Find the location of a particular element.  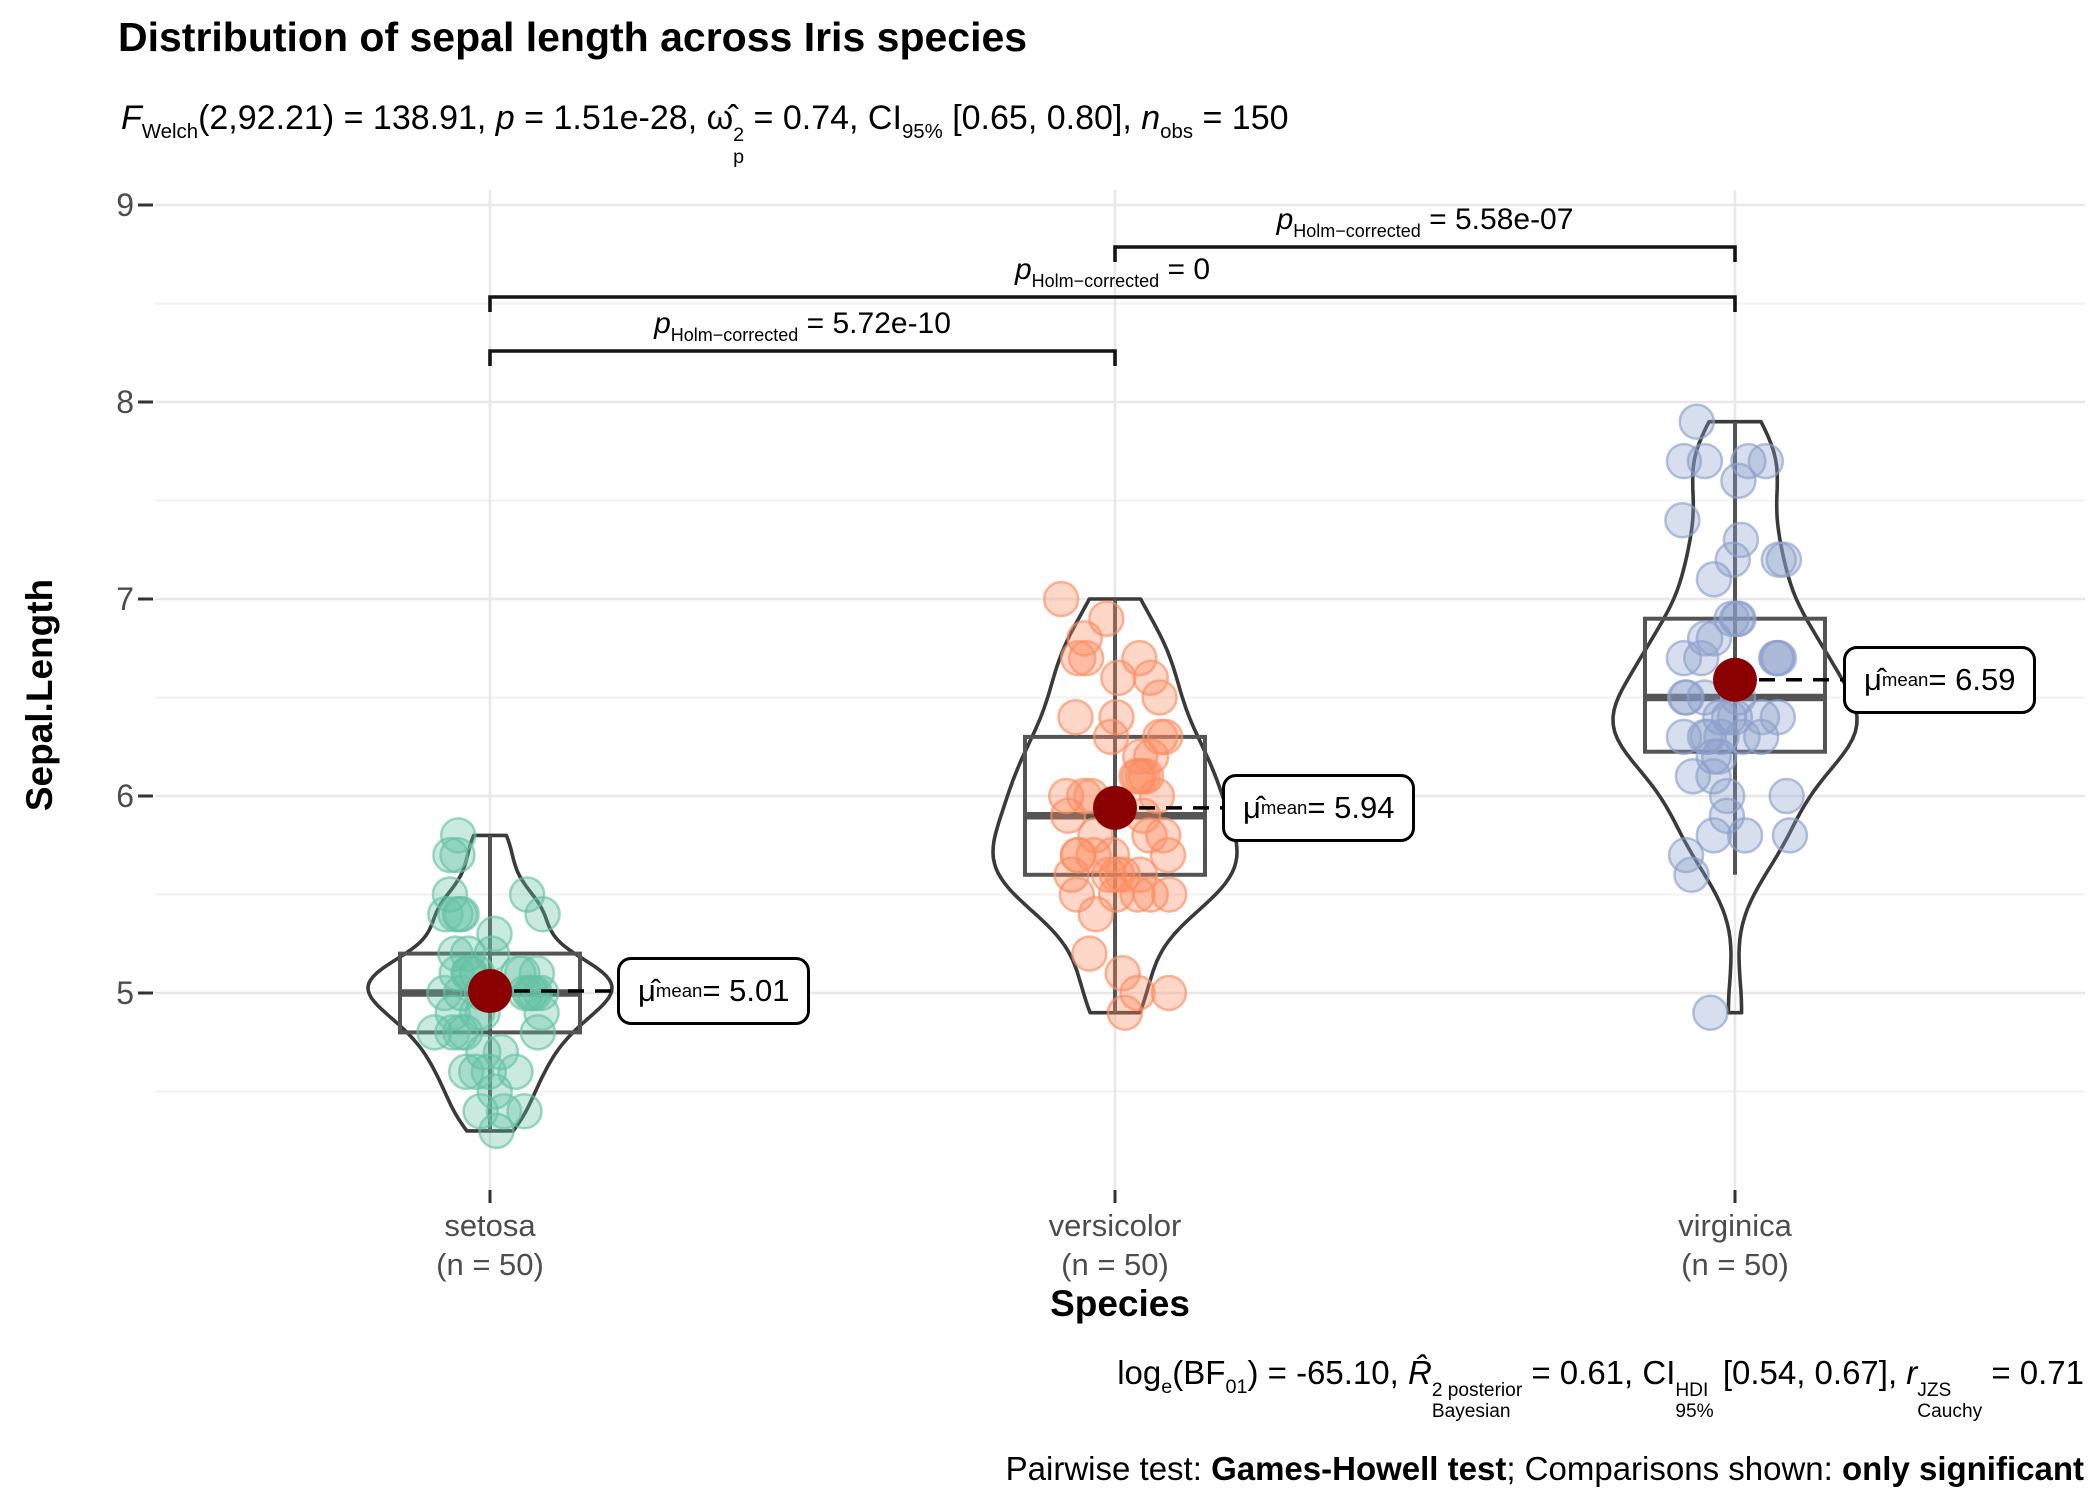

mean-label-virginica: μ̂ mean = 6.59 is located at coordinates (1940, 679).